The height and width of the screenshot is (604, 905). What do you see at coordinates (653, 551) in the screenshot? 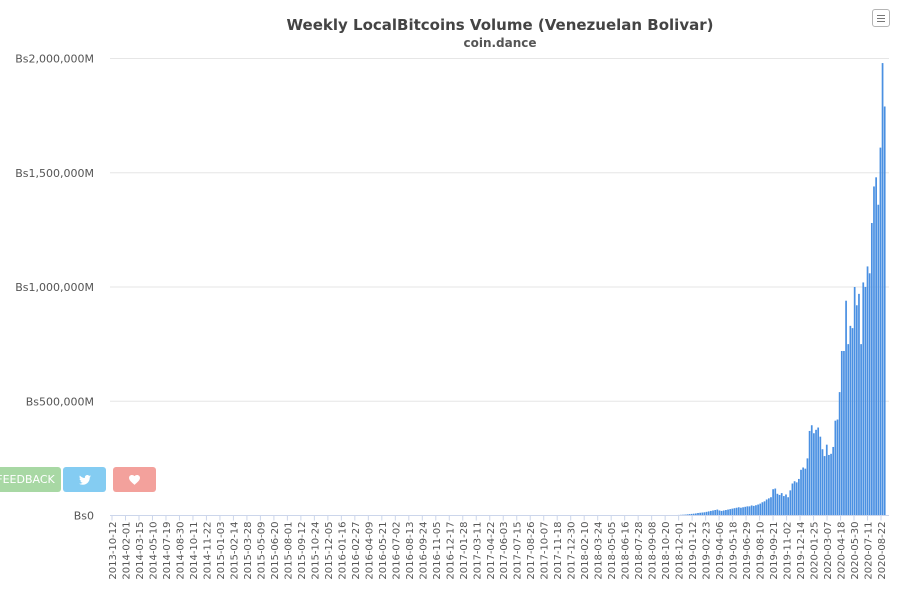
I see `x-tick-label: 2018-09-08` at bounding box center [653, 551].